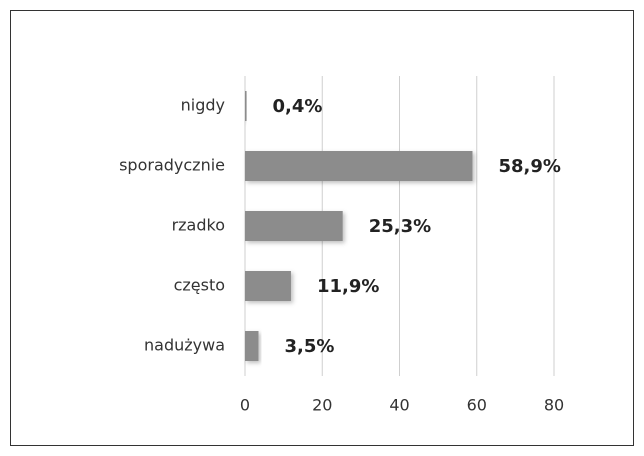 The width and height of the screenshot is (644, 456). Describe the element at coordinates (399, 405) in the screenshot. I see `x-tick-label: 40` at that location.